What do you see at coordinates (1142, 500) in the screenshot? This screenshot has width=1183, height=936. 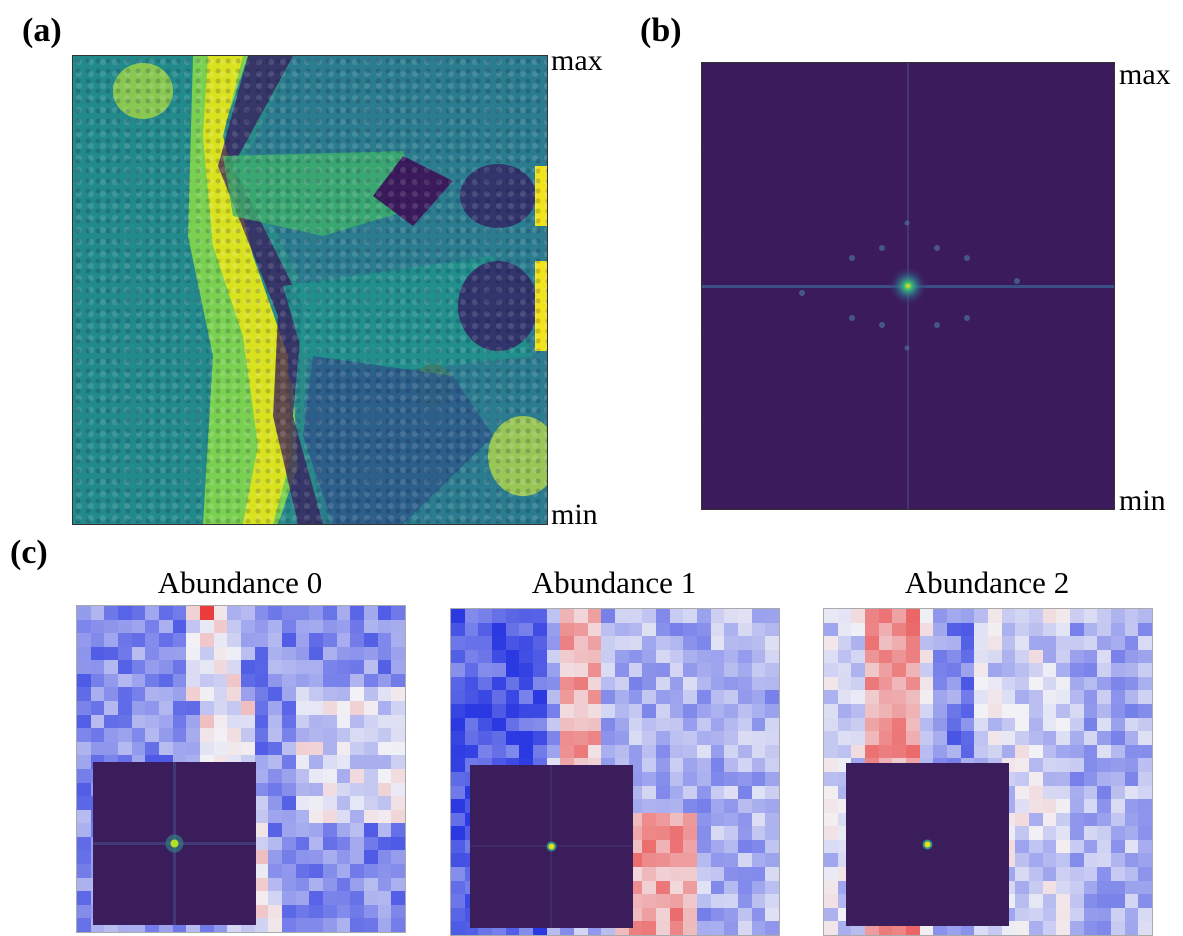 I see `min-label-b: min` at bounding box center [1142, 500].